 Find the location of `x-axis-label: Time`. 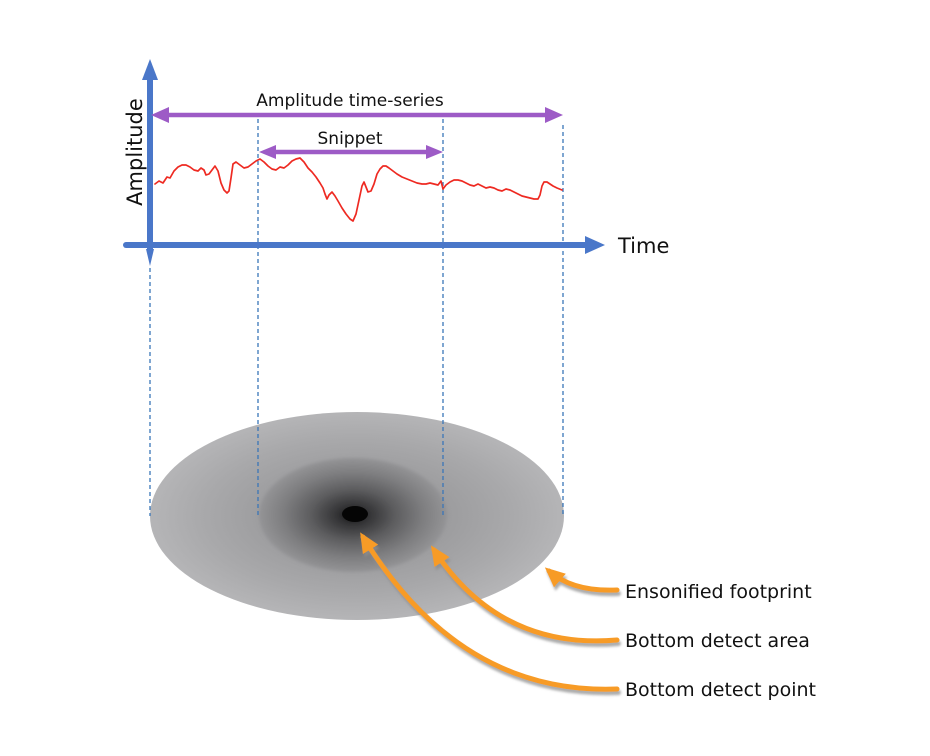

x-axis-label: Time is located at coordinates (643, 246).